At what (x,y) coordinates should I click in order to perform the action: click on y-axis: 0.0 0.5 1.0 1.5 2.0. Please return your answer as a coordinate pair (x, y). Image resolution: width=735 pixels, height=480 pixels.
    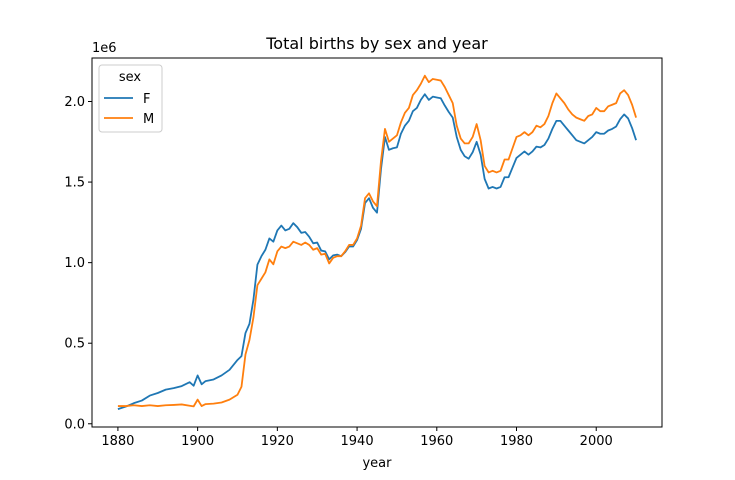
    Looking at the image, I should click on (78, 263).